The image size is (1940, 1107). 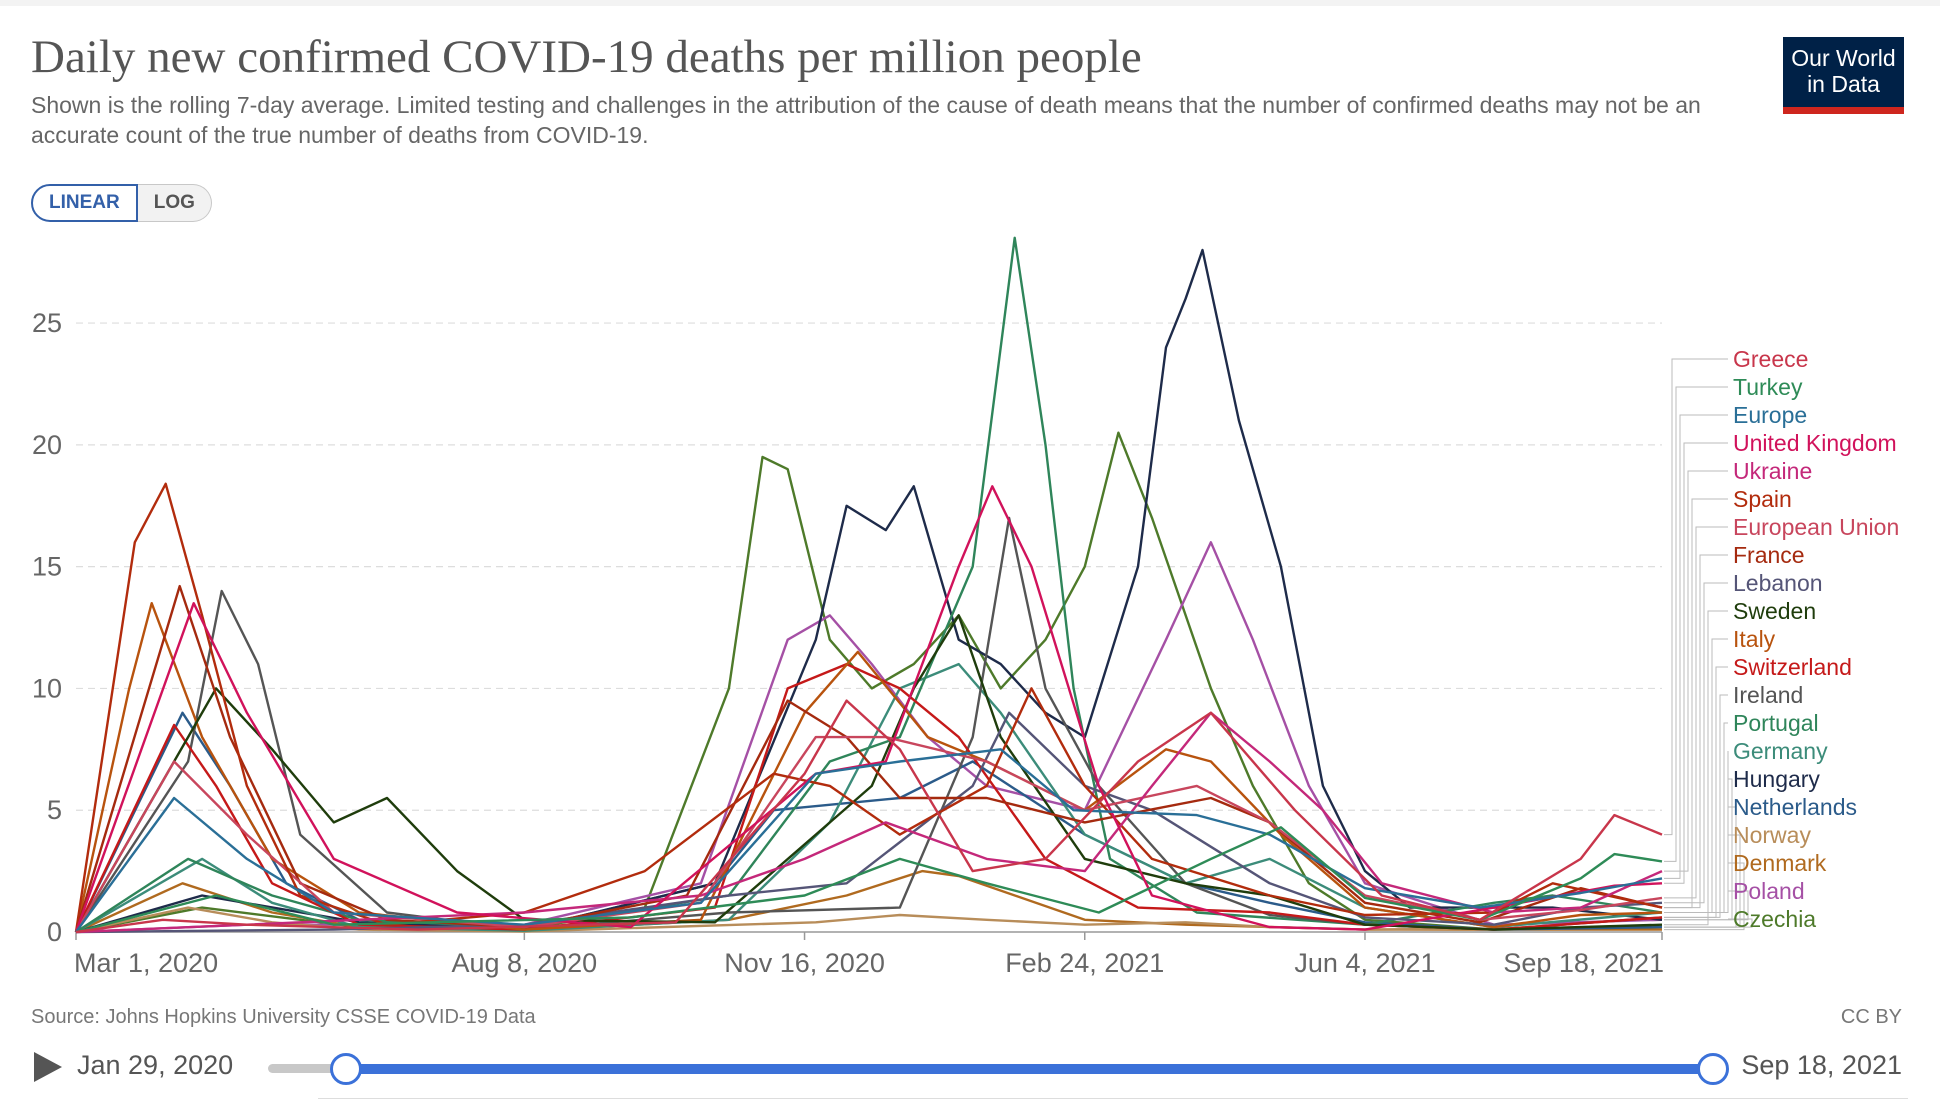 What do you see at coordinates (346, 1069) in the screenshot?
I see `timeline-start-handle` at bounding box center [346, 1069].